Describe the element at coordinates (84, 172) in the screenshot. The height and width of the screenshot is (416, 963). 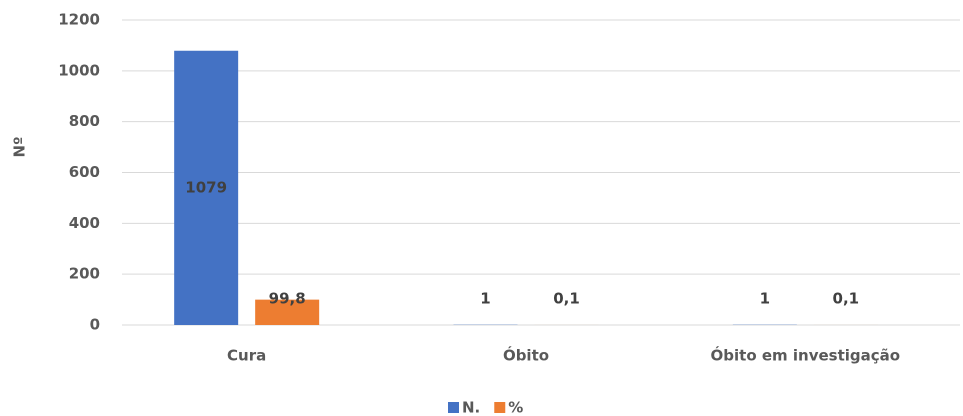
I see `y-tick-label: 600` at that location.